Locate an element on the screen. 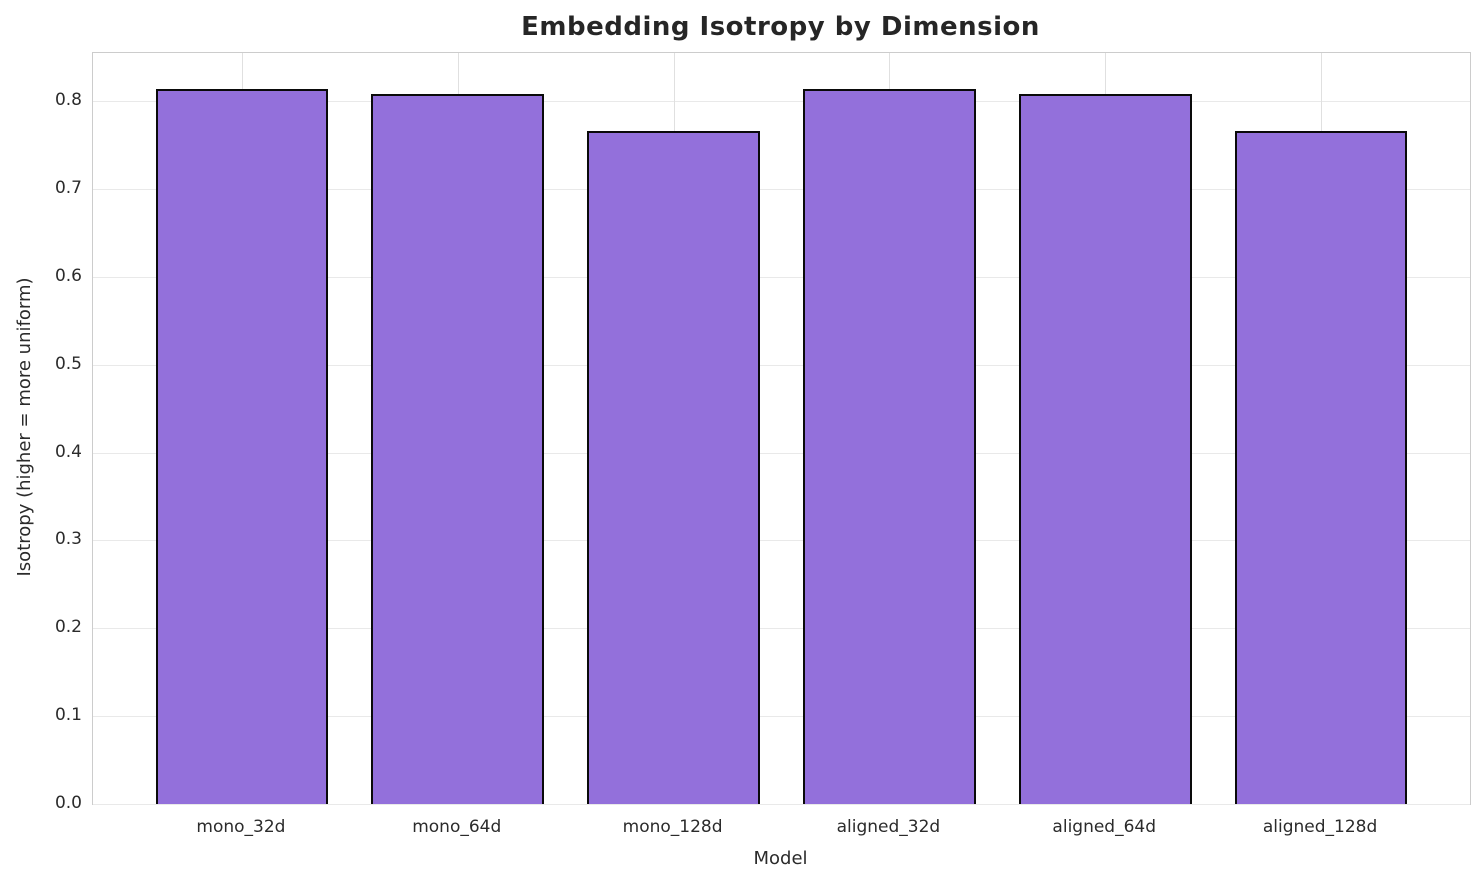 The height and width of the screenshot is (885, 1484). y-tick-label: 0.0 is located at coordinates (68, 803).